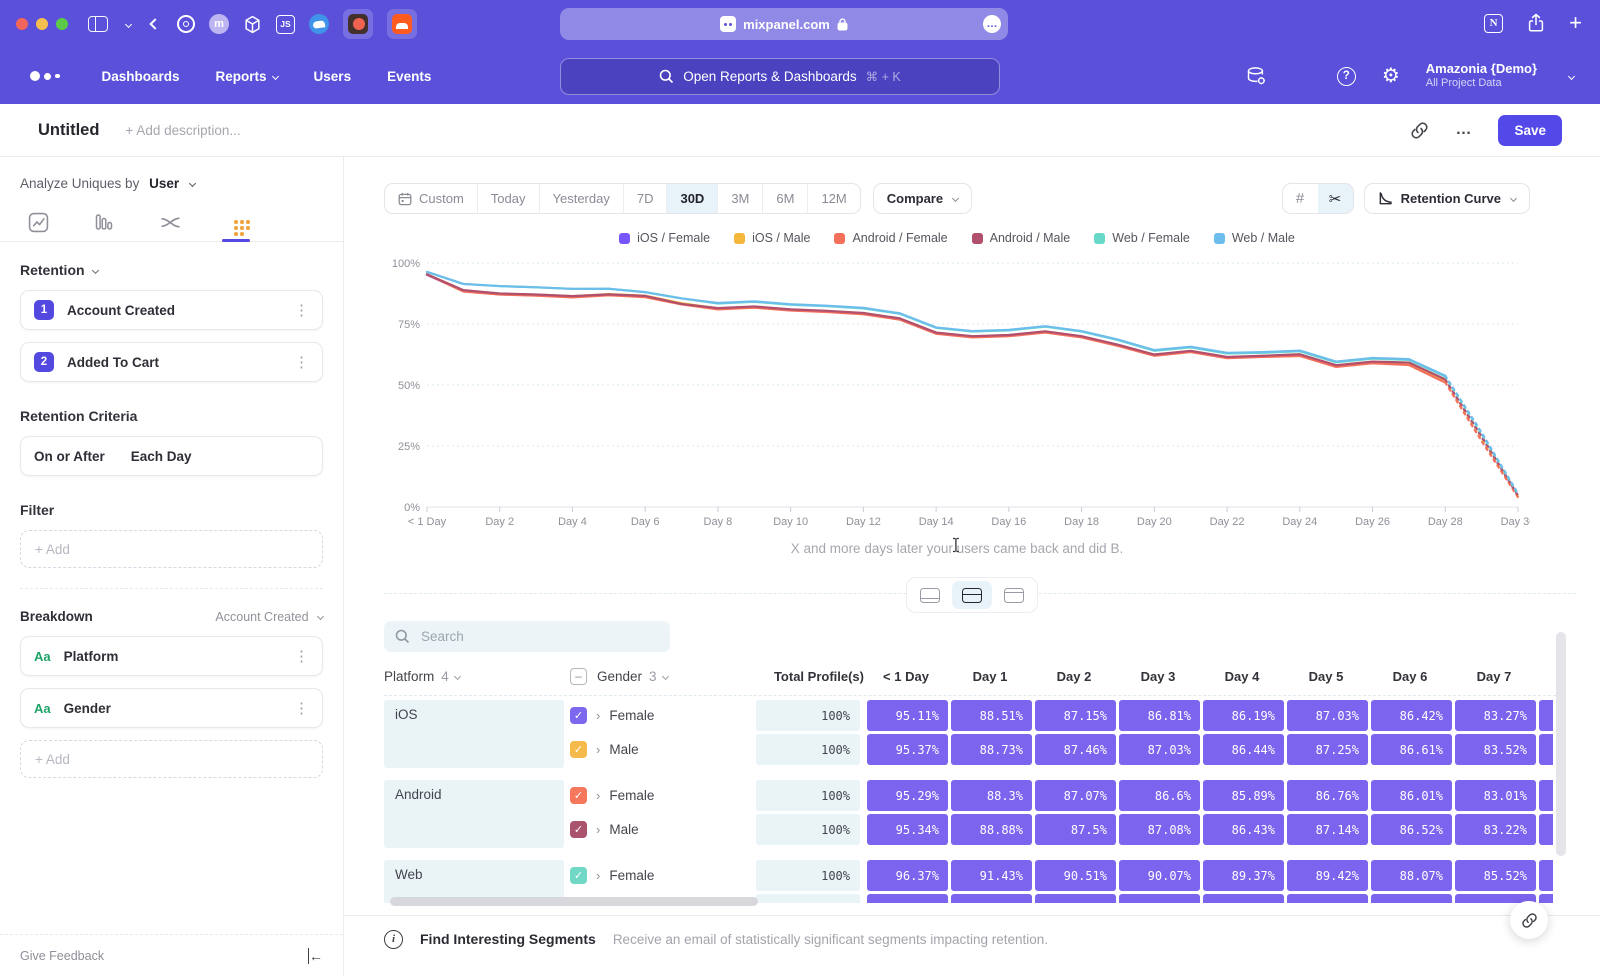  I want to click on retention-cell: 87.15%, so click(1075, 715).